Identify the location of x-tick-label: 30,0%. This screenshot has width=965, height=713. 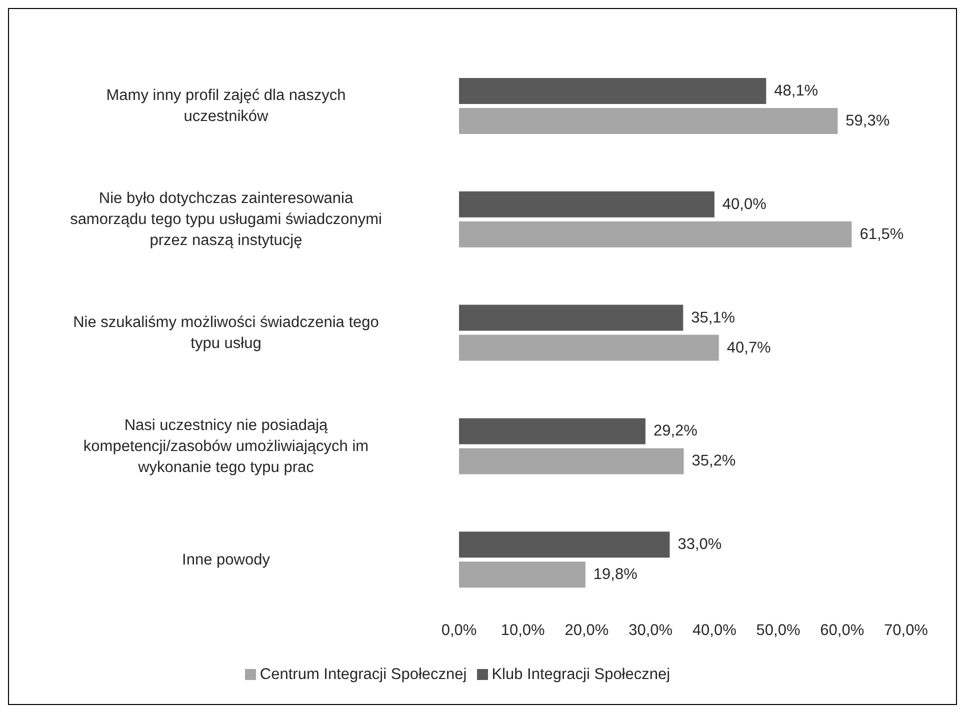
(650, 631).